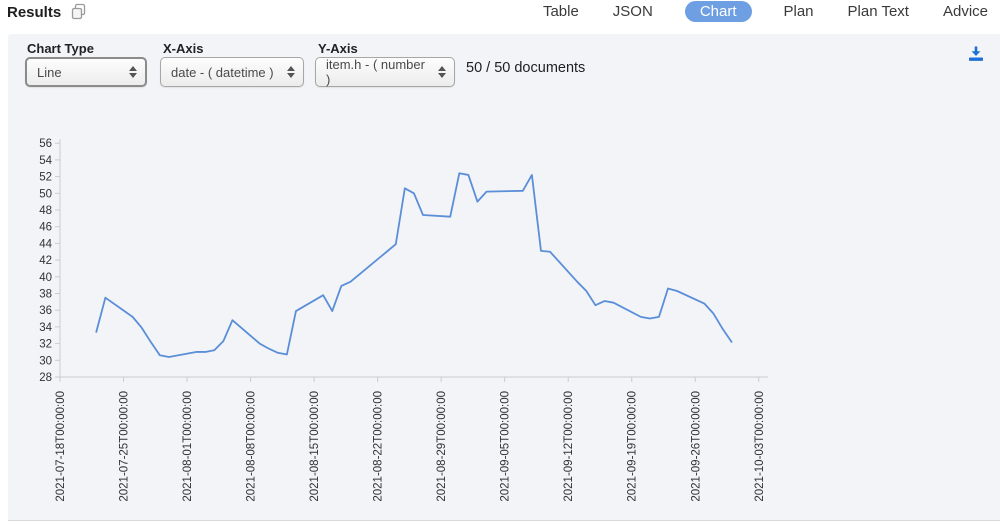  Describe the element at coordinates (45, 261) in the screenshot. I see `svg-text: 42` at that location.